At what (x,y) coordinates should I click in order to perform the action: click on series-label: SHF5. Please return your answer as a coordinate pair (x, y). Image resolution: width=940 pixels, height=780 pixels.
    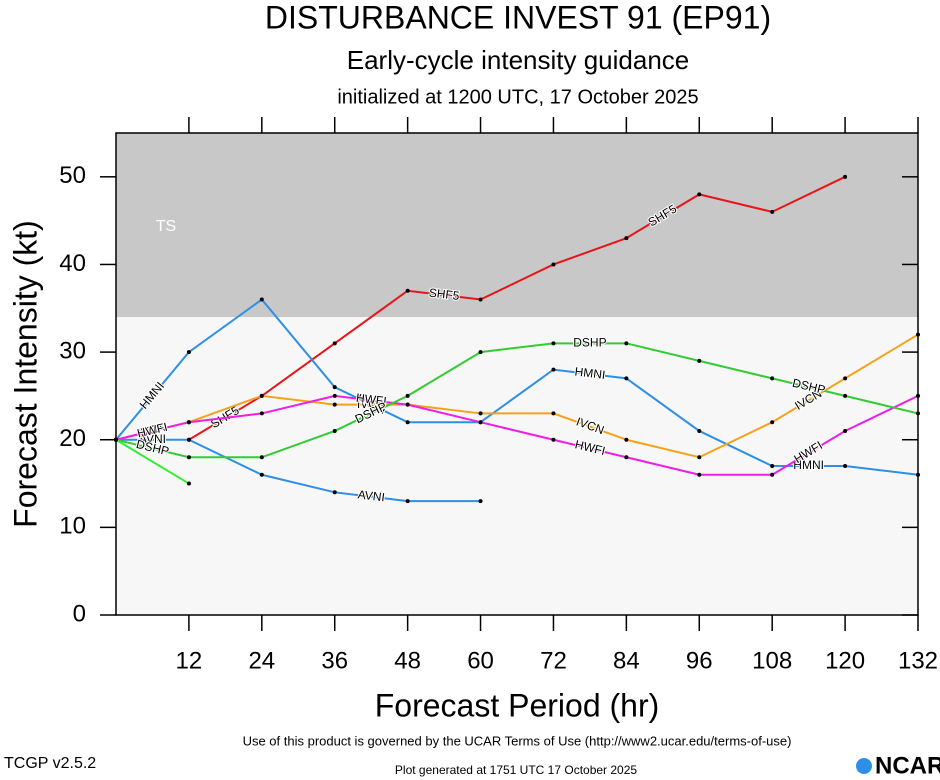
    Looking at the image, I should click on (444, 295).